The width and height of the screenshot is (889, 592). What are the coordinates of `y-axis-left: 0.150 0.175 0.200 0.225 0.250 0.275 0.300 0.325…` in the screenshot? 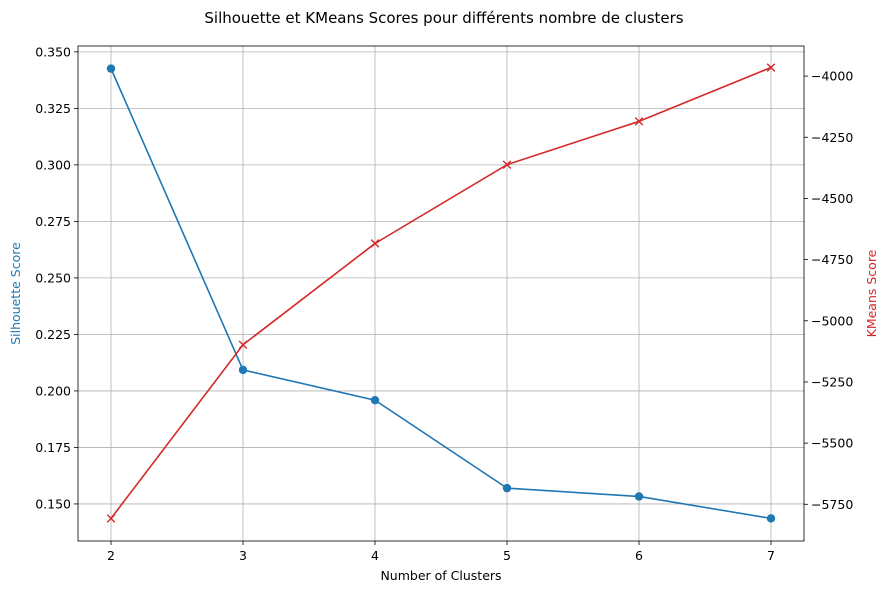 It's located at (56, 277).